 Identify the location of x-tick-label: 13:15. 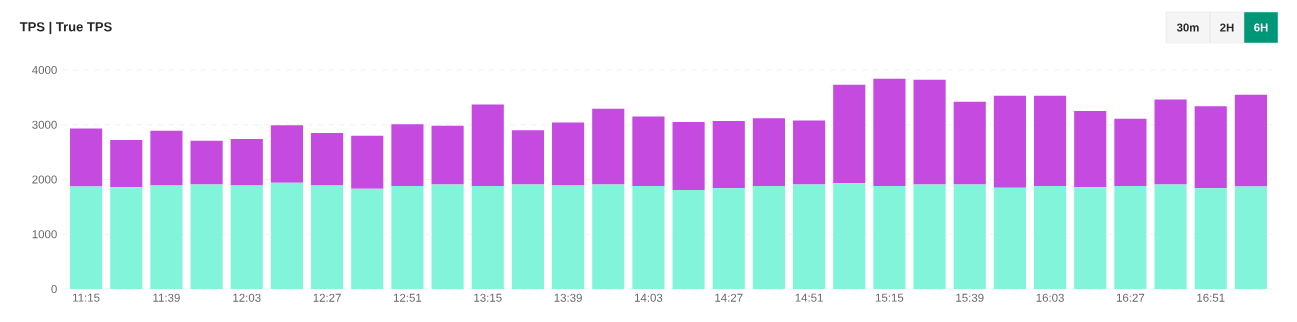
(488, 297).